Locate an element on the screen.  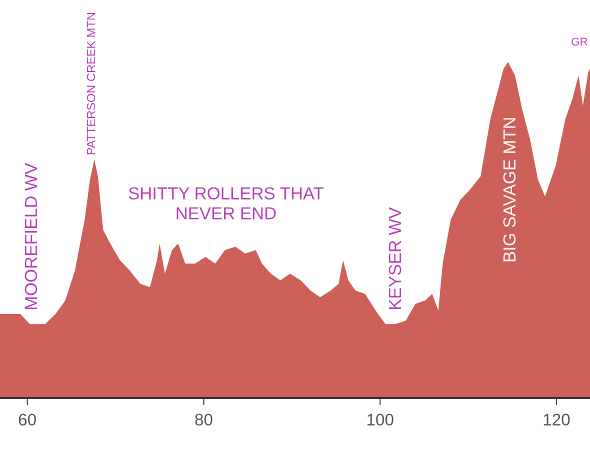
x-tick-label: 100 is located at coordinates (380, 420).